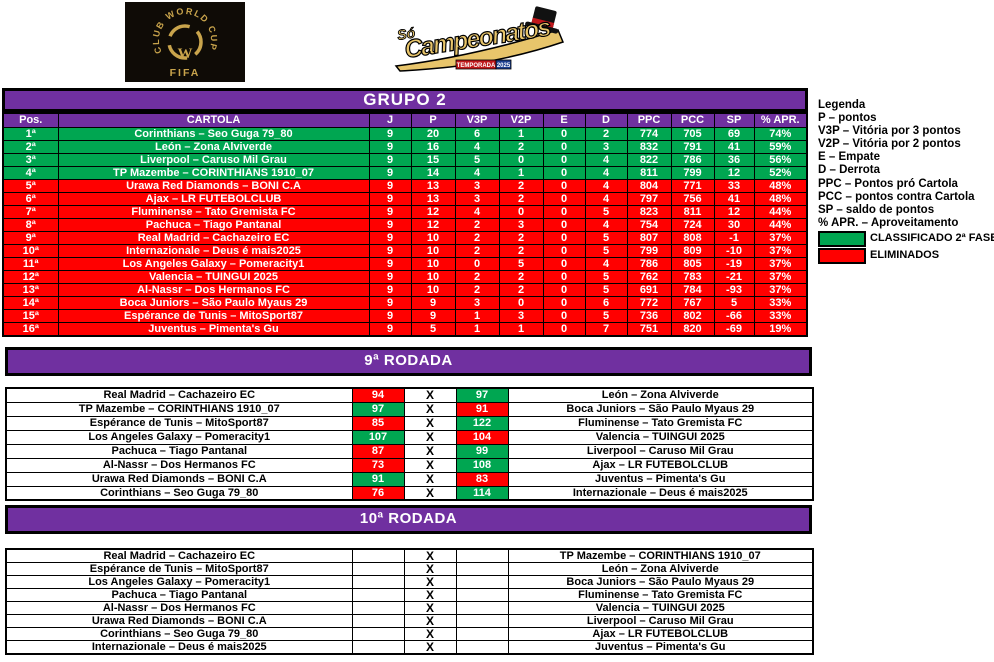 This screenshot has height=662, width=994. Describe the element at coordinates (521, 225) in the screenshot. I see `cell-v2p: 3` at that location.